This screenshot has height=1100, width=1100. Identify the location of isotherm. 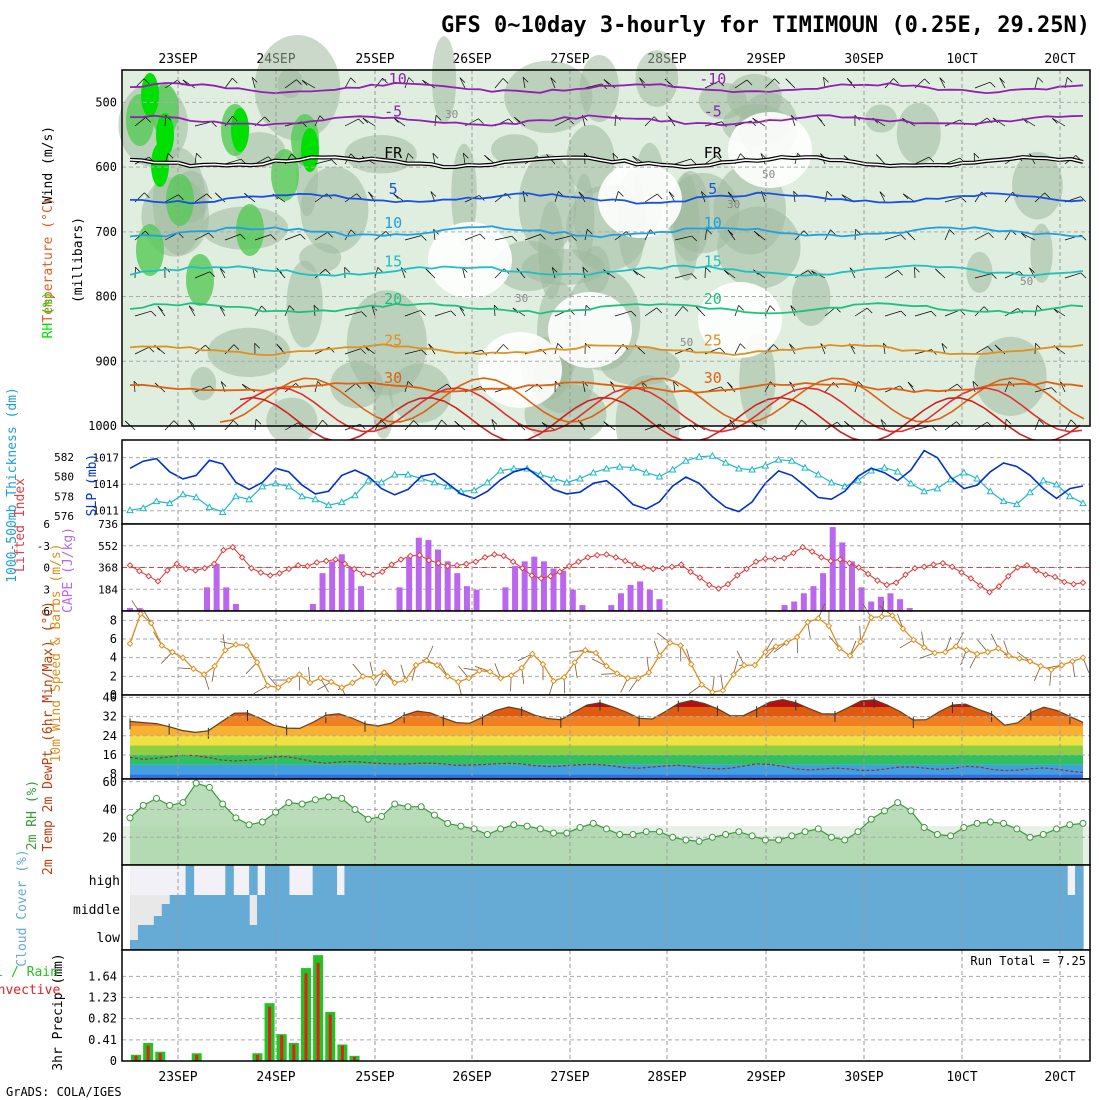
(606, 308).